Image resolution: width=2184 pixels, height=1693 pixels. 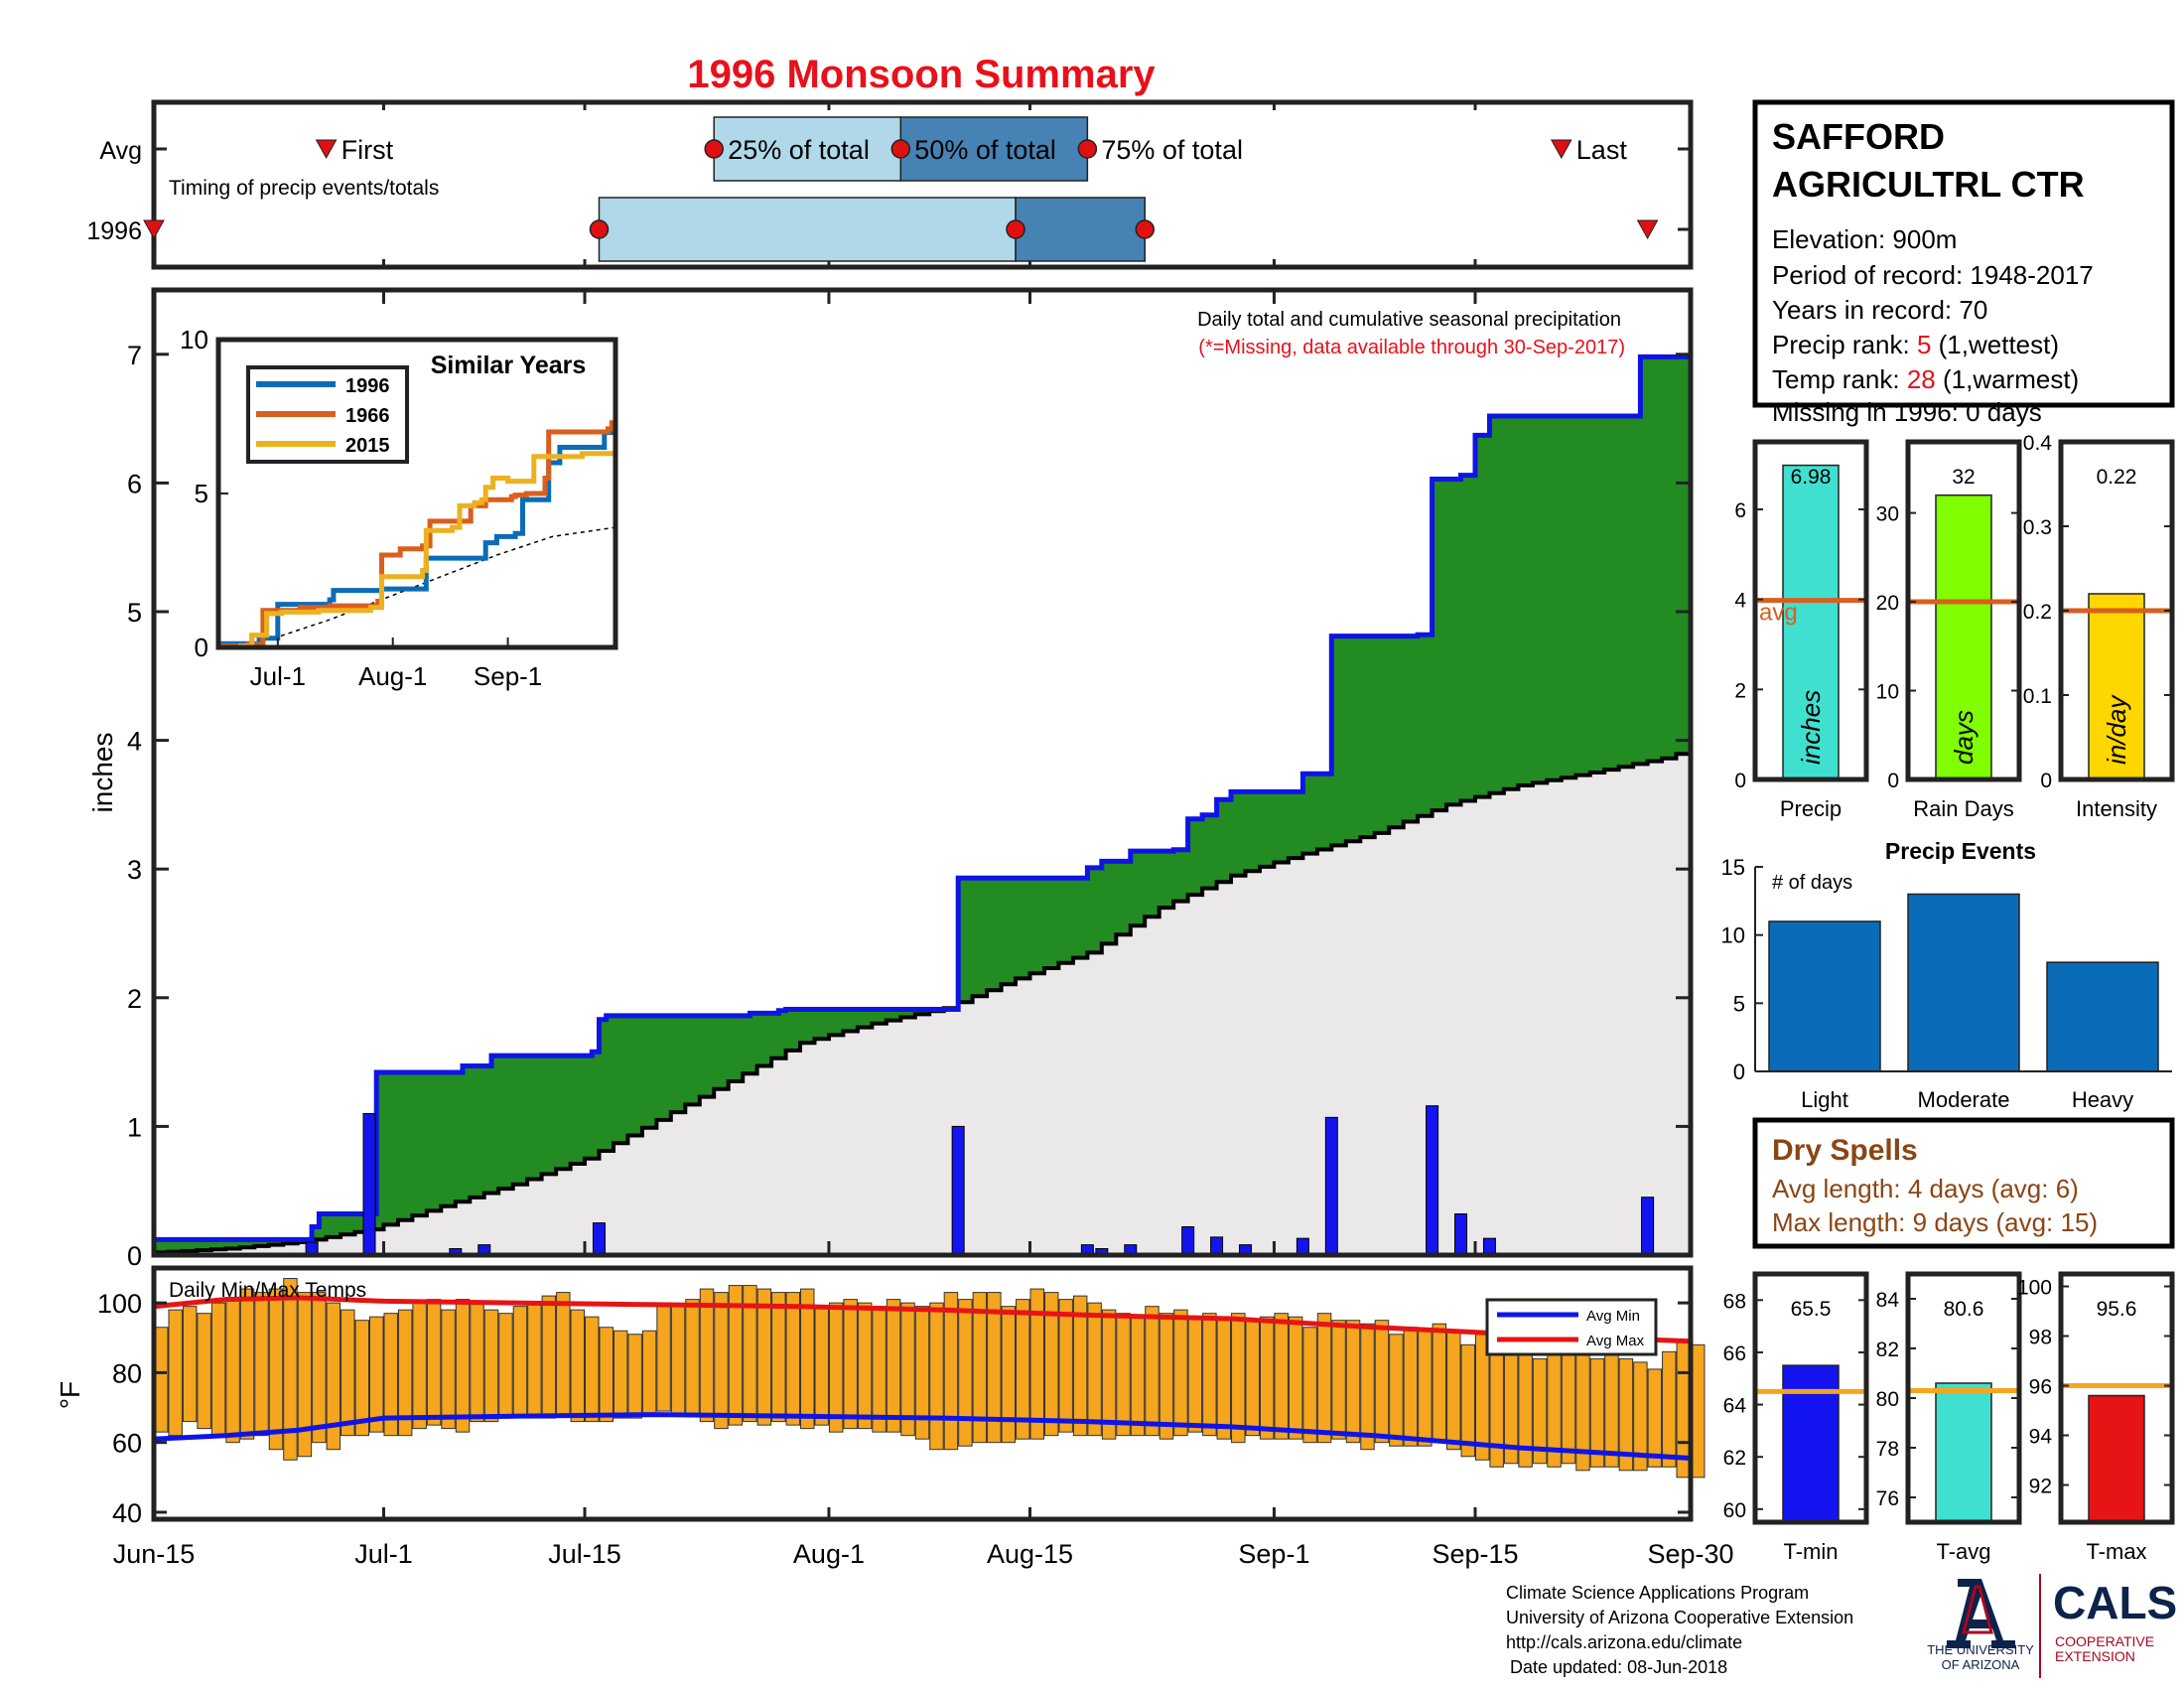 What do you see at coordinates (1647, 229) in the screenshot?
I see `year-last-marker` at bounding box center [1647, 229].